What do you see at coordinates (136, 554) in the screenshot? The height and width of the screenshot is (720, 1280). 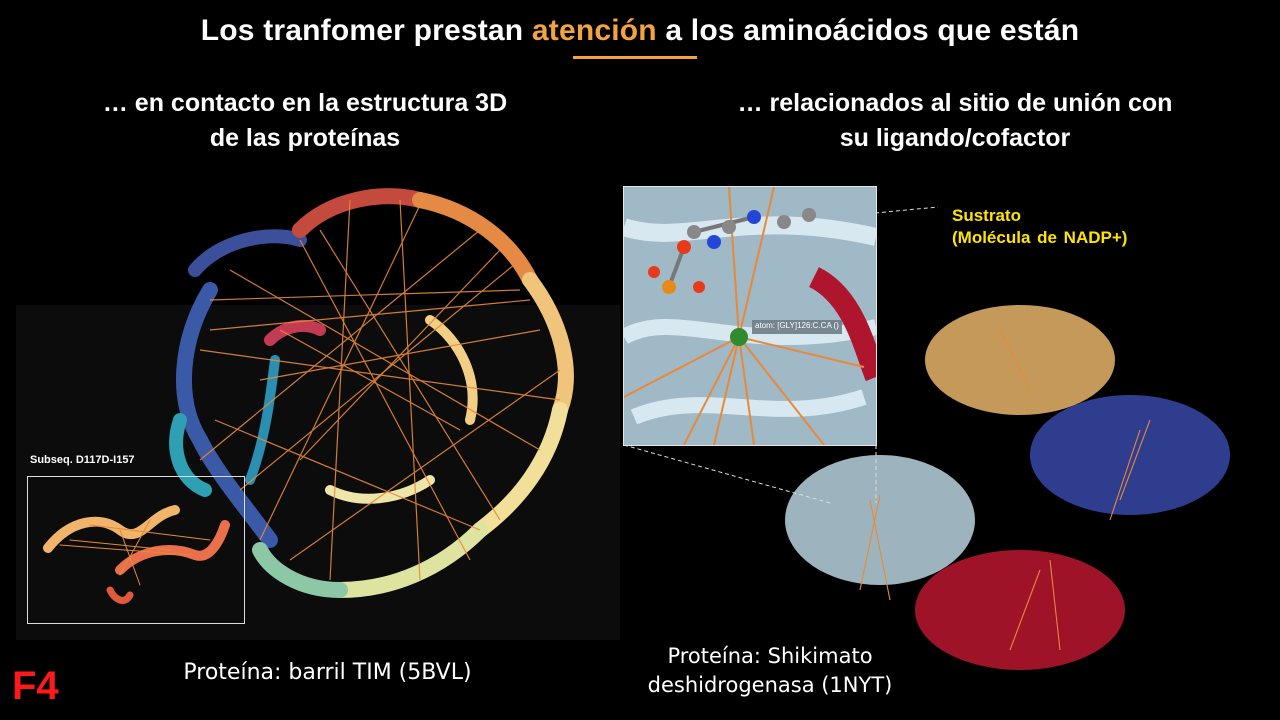 I see `subsequence-structure` at bounding box center [136, 554].